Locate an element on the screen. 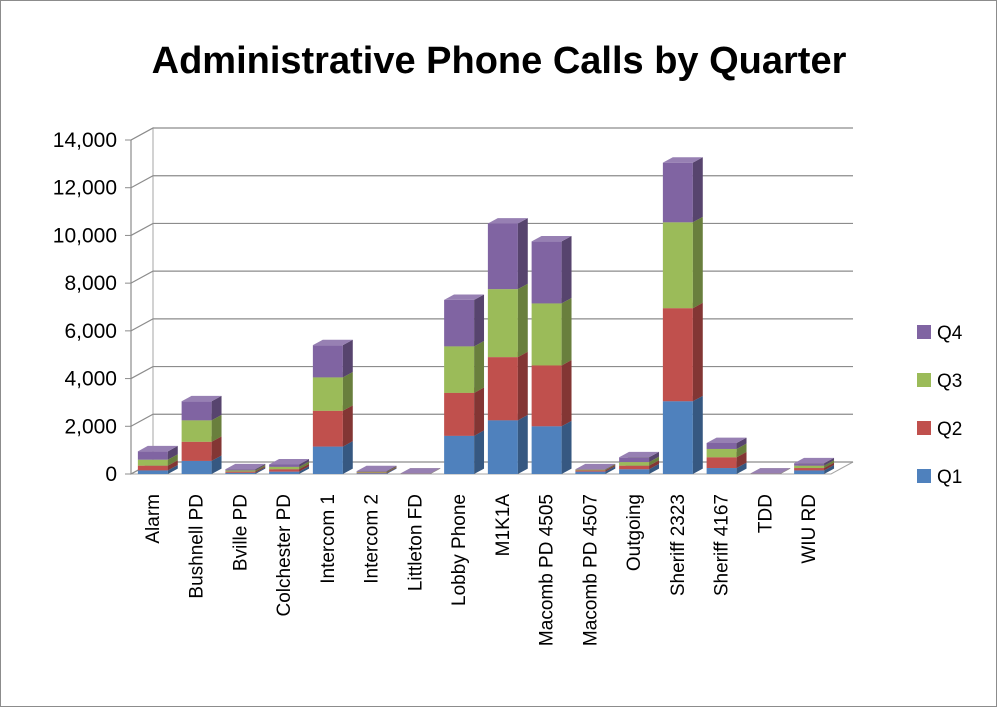 Image resolution: width=997 pixels, height=708 pixels. x-tick-label: Colchester PD is located at coordinates (284, 555).